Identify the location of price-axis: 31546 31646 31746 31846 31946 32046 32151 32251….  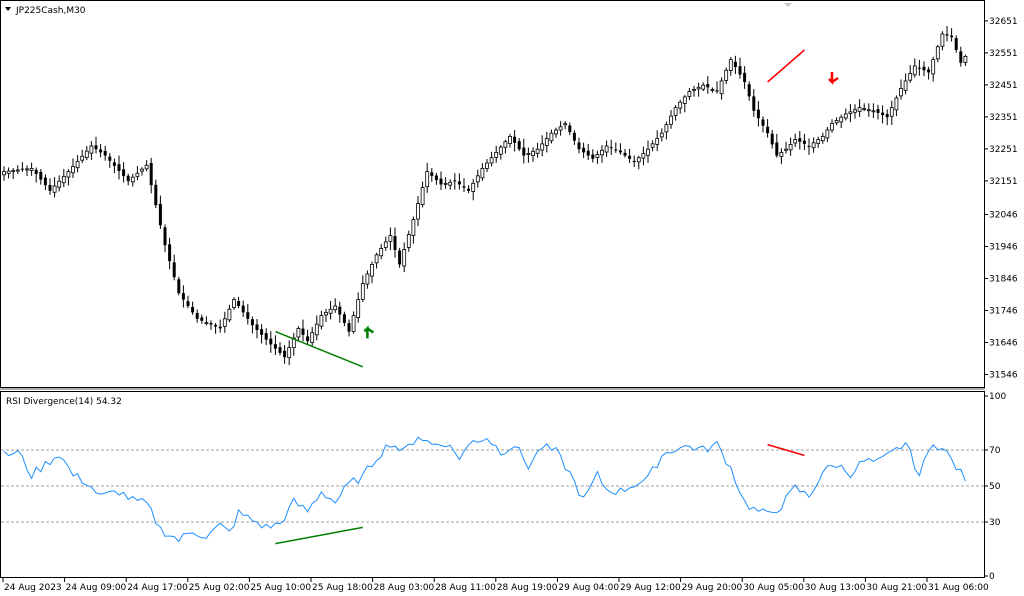
(1001, 198).